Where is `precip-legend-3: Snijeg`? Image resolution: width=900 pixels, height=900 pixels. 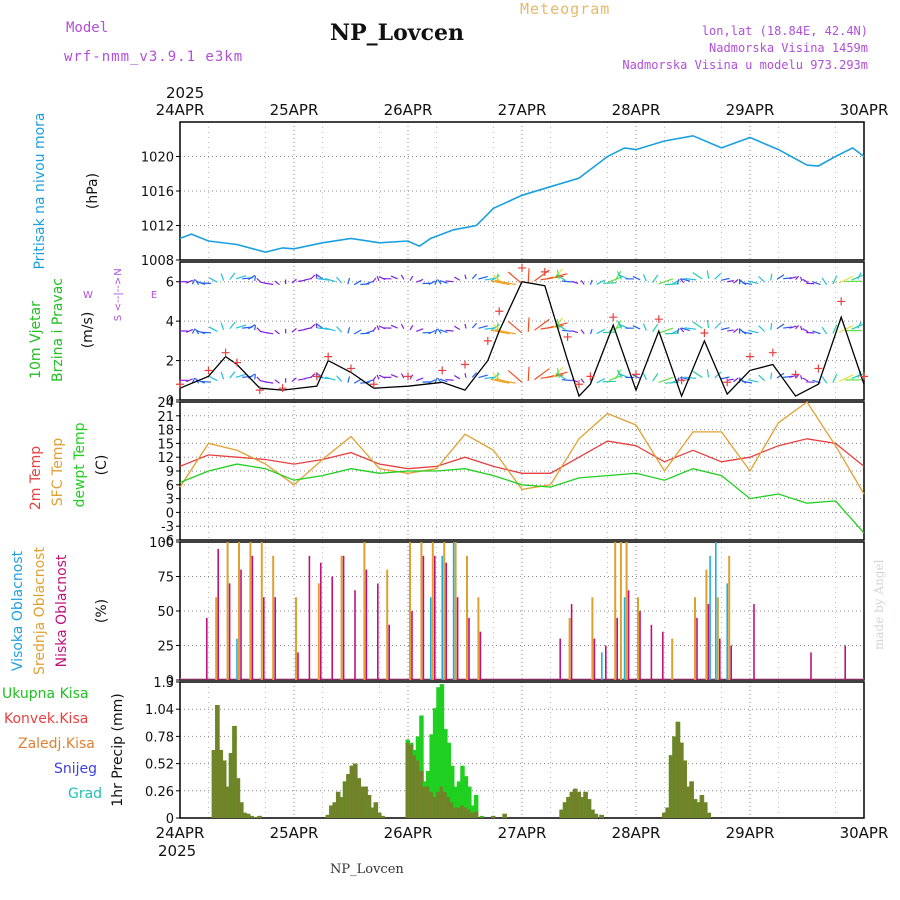
precip-legend-3: Snijeg is located at coordinates (75, 769).